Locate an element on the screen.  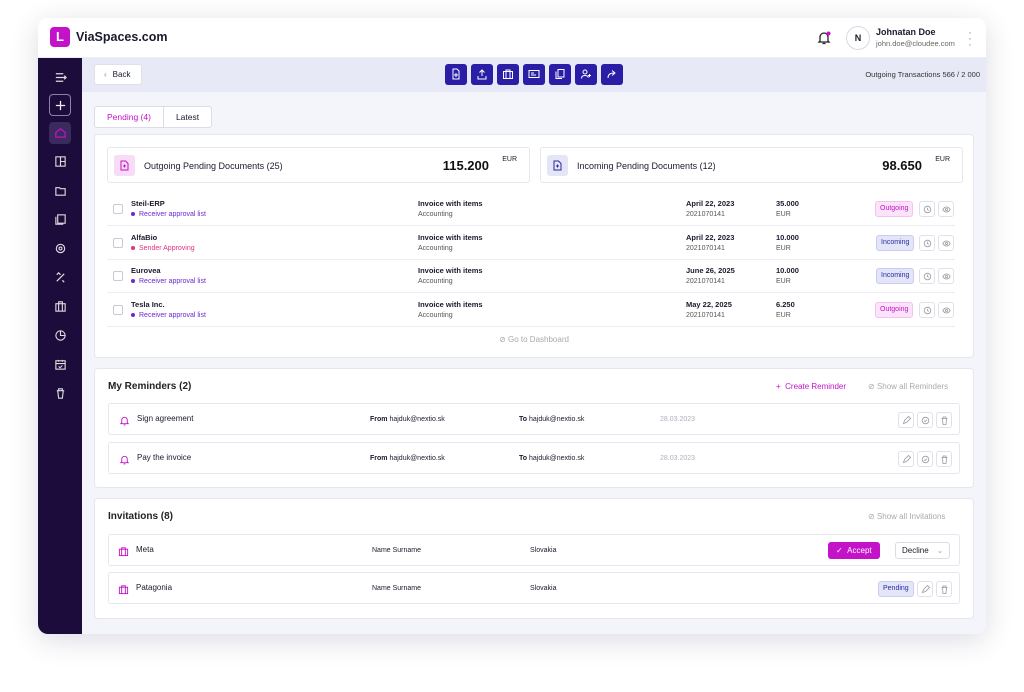
show-all-invitations-label: Show all Invitations is located at coordinates (911, 516).